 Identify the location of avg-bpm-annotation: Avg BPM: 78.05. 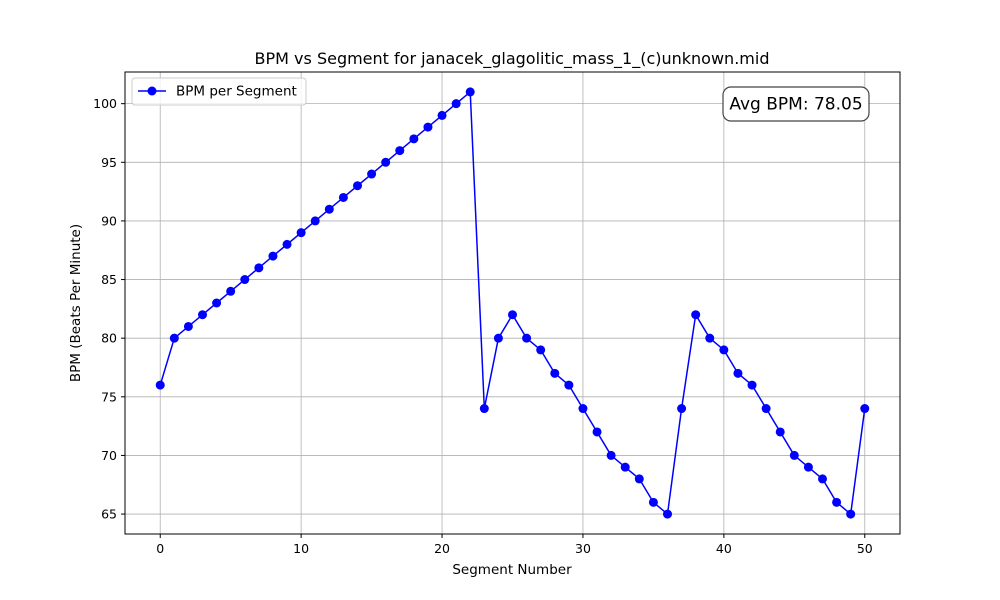
(796, 104).